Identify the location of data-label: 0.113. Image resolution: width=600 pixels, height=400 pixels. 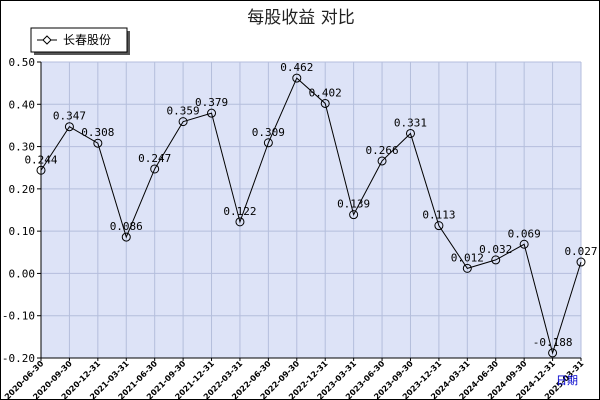
(438, 215).